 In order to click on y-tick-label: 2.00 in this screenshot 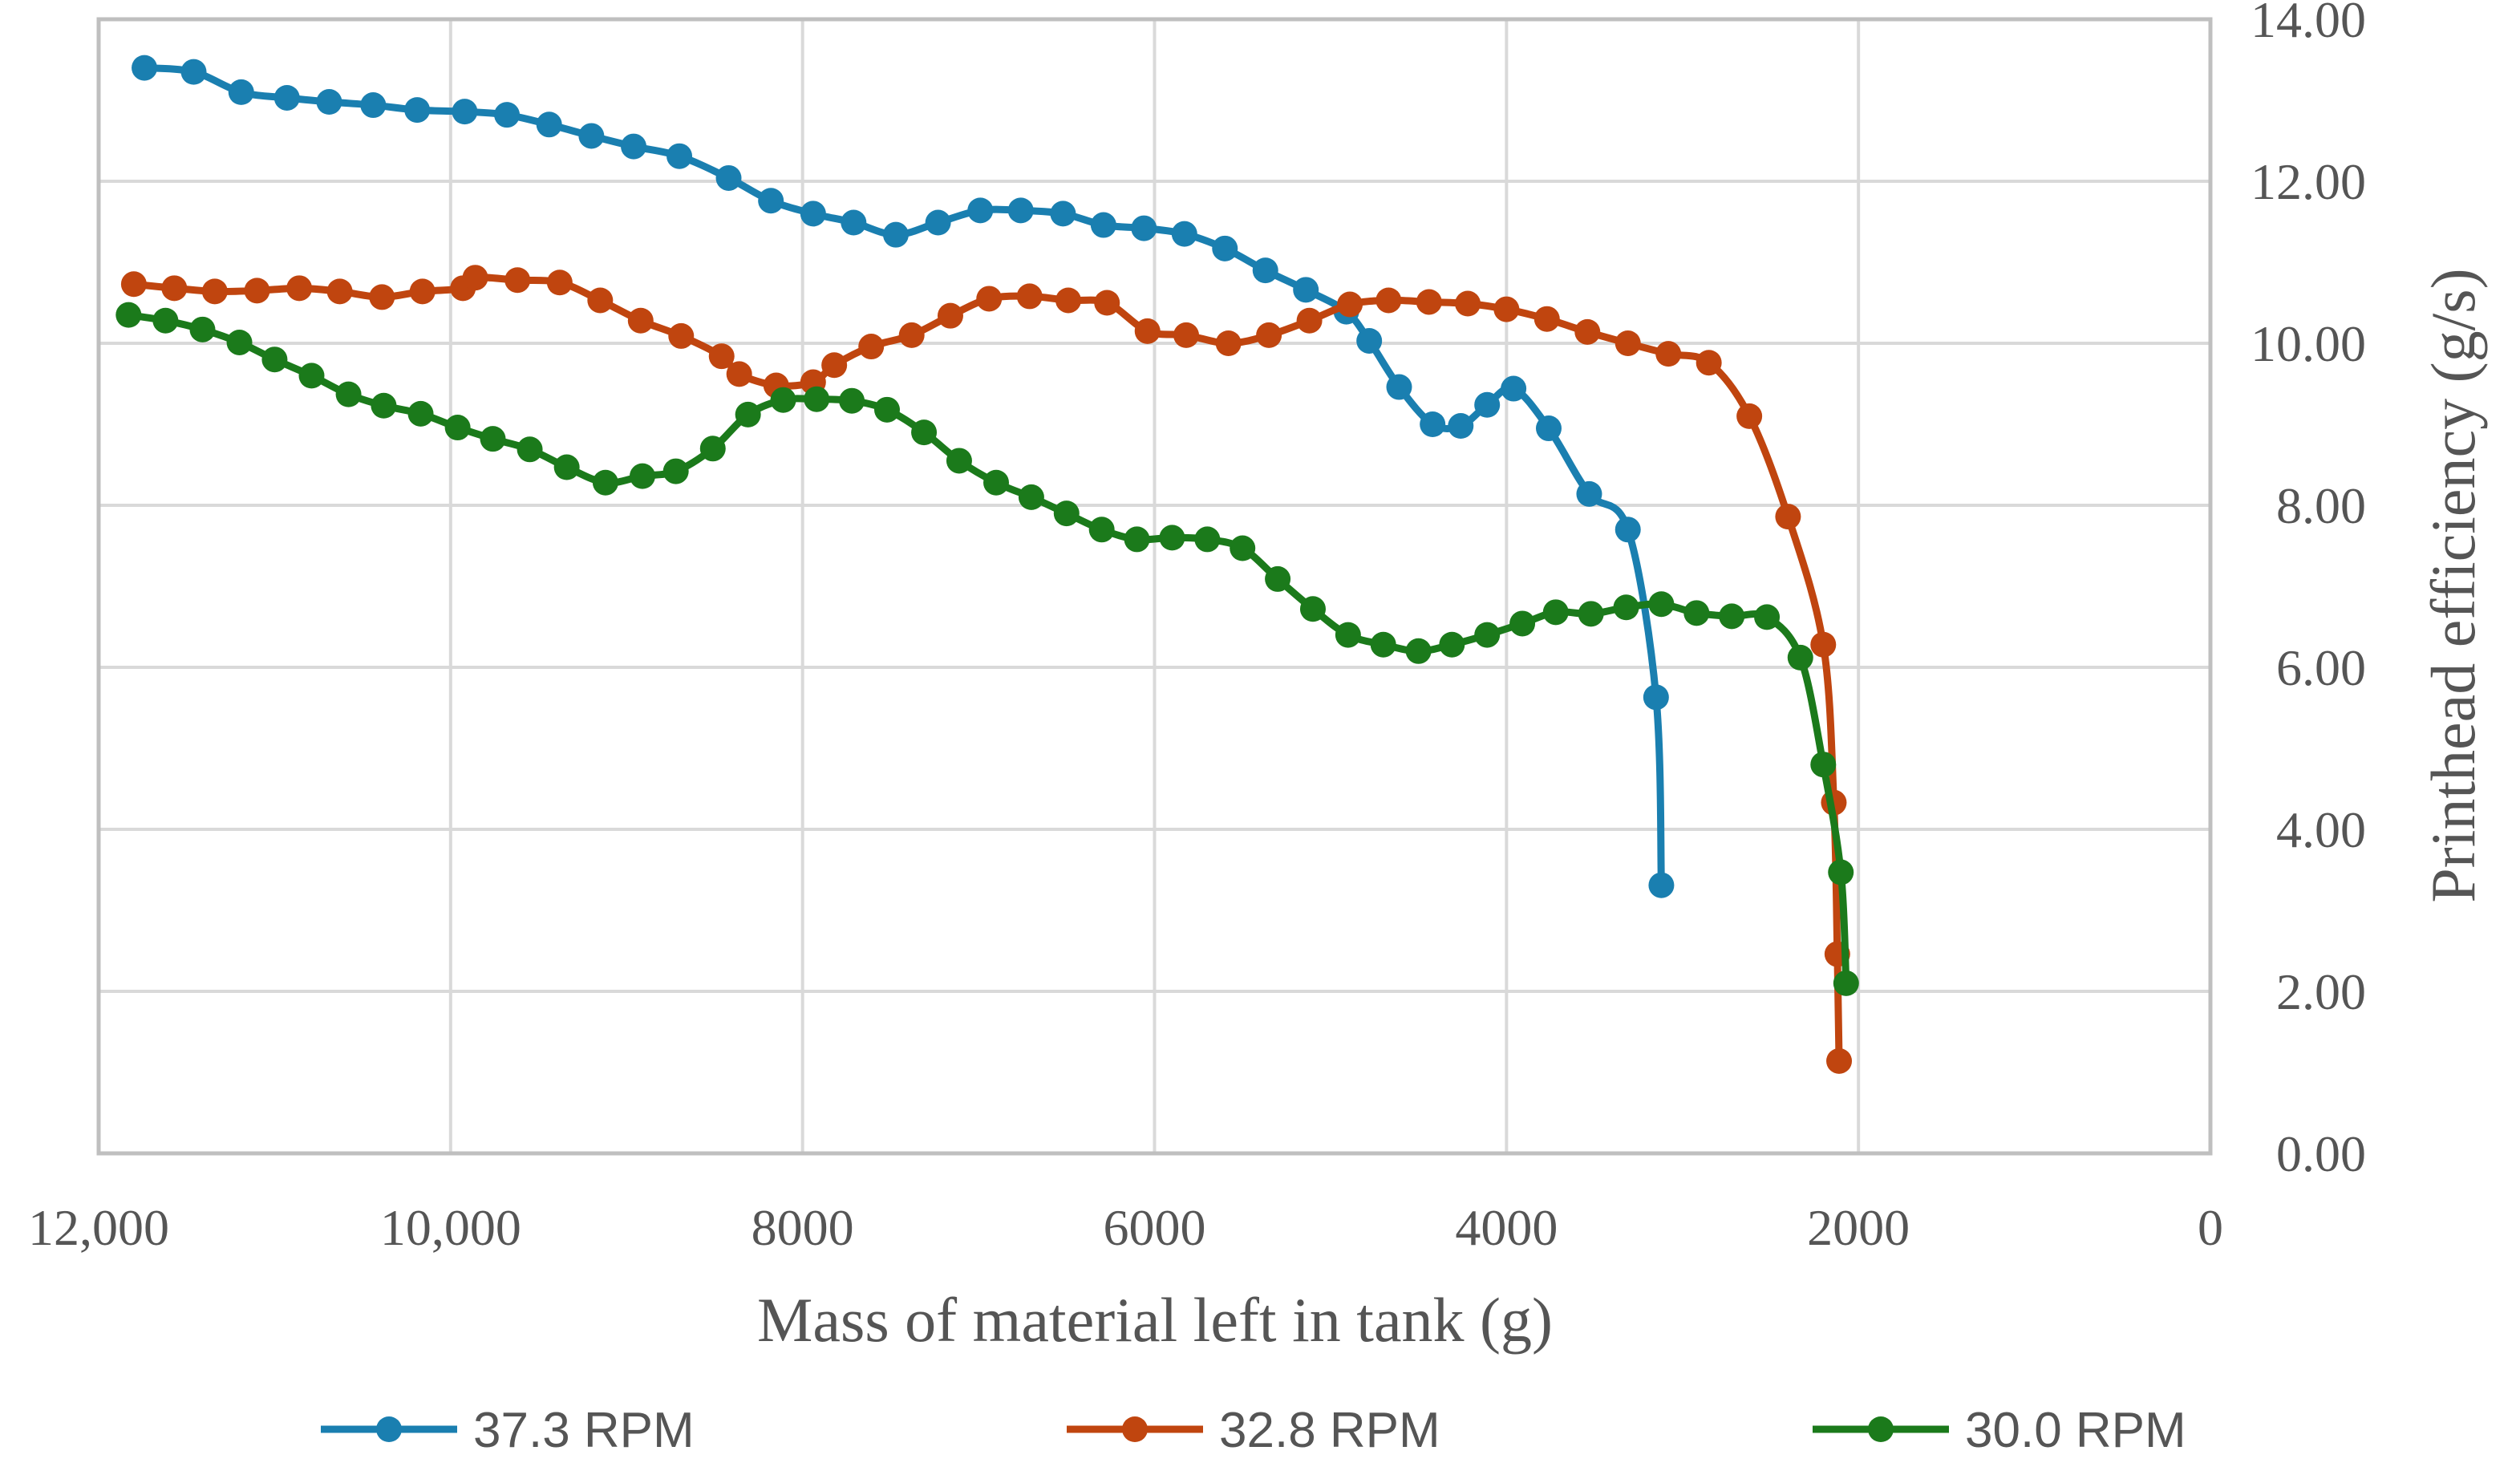, I will do `click(2321, 991)`.